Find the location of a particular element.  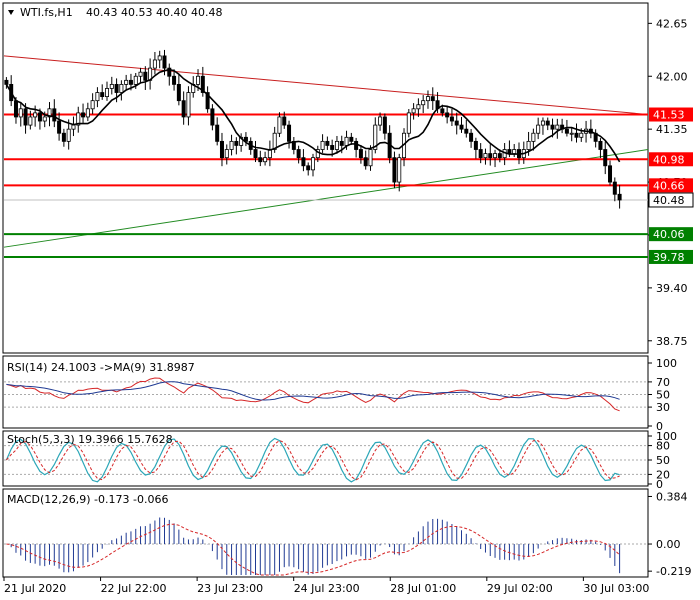

macd-tick-label: 0.00 is located at coordinates (668, 544).